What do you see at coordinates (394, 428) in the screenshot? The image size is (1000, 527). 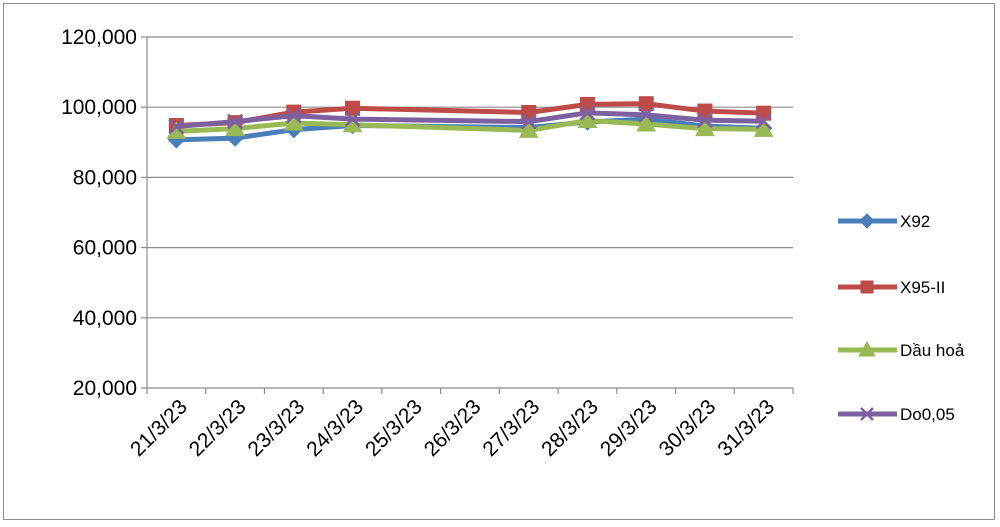 I see `x-tick-label: 25/3/23` at bounding box center [394, 428].